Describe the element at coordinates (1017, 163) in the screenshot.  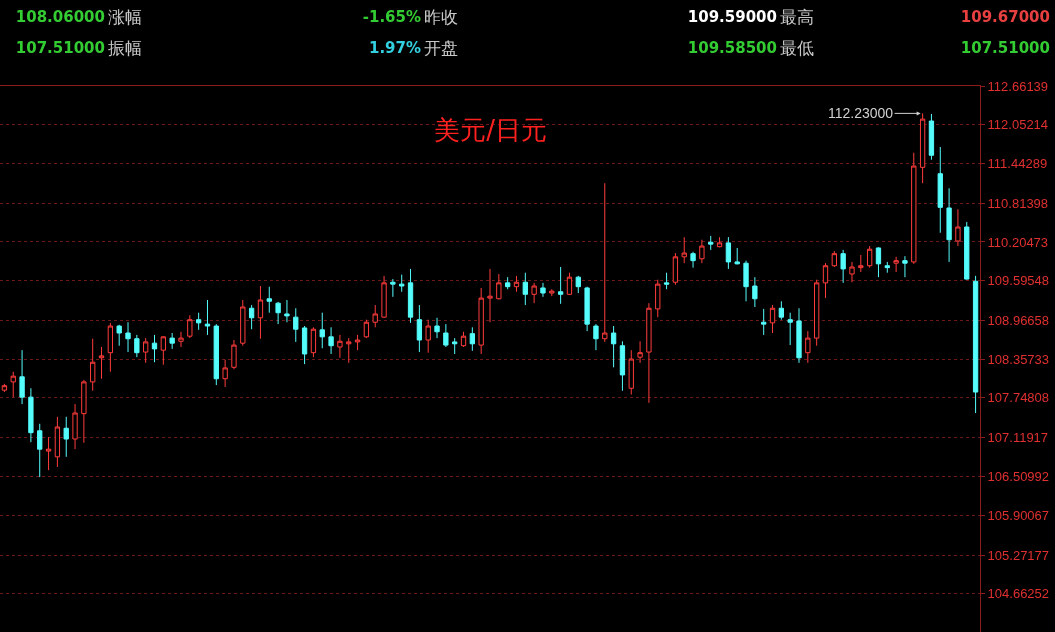
I see `y-tick-label: 111.44289` at that location.